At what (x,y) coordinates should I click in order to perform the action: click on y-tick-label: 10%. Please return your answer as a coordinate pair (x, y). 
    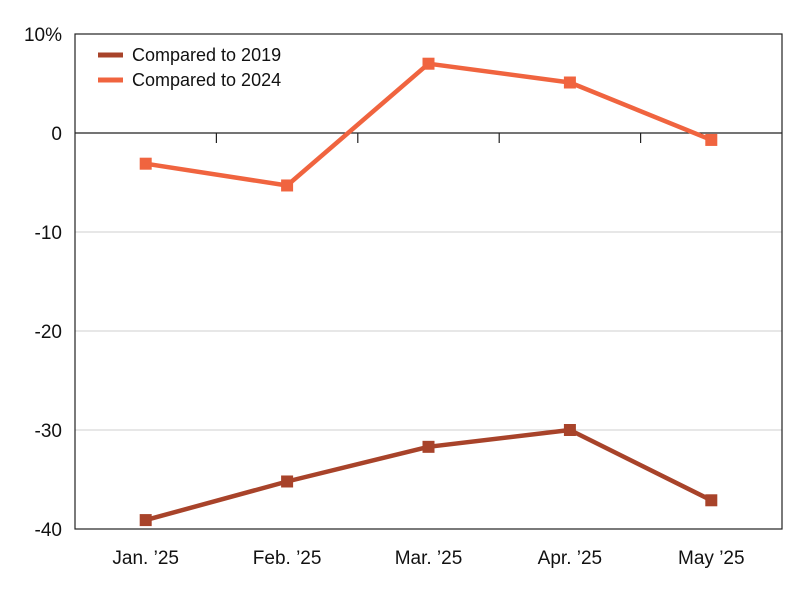
    Looking at the image, I should click on (43, 35).